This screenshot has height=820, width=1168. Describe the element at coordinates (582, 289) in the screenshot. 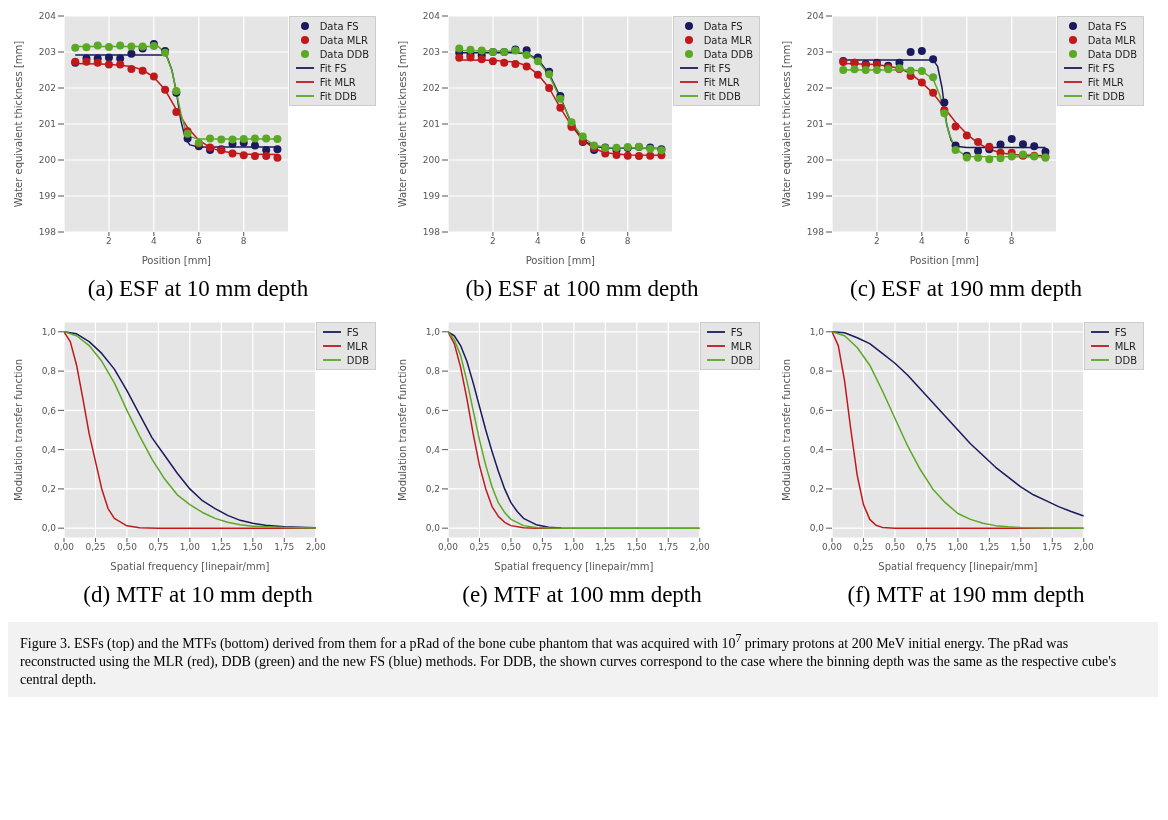

I see `text: (b) ESF at 100 mm depth` at that location.